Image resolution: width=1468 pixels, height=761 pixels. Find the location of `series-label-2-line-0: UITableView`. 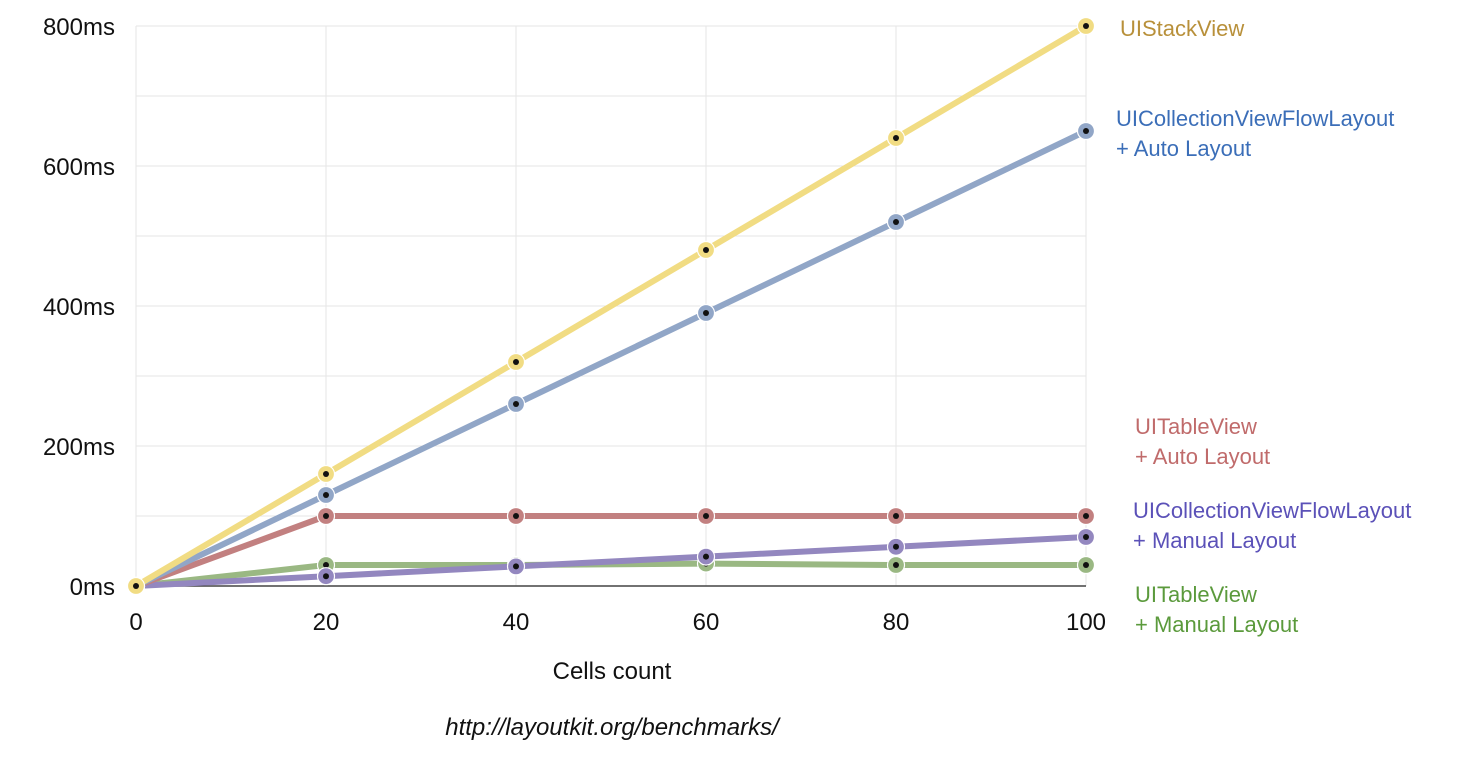

series-label-2-line-0: UITableView is located at coordinates (1196, 426).